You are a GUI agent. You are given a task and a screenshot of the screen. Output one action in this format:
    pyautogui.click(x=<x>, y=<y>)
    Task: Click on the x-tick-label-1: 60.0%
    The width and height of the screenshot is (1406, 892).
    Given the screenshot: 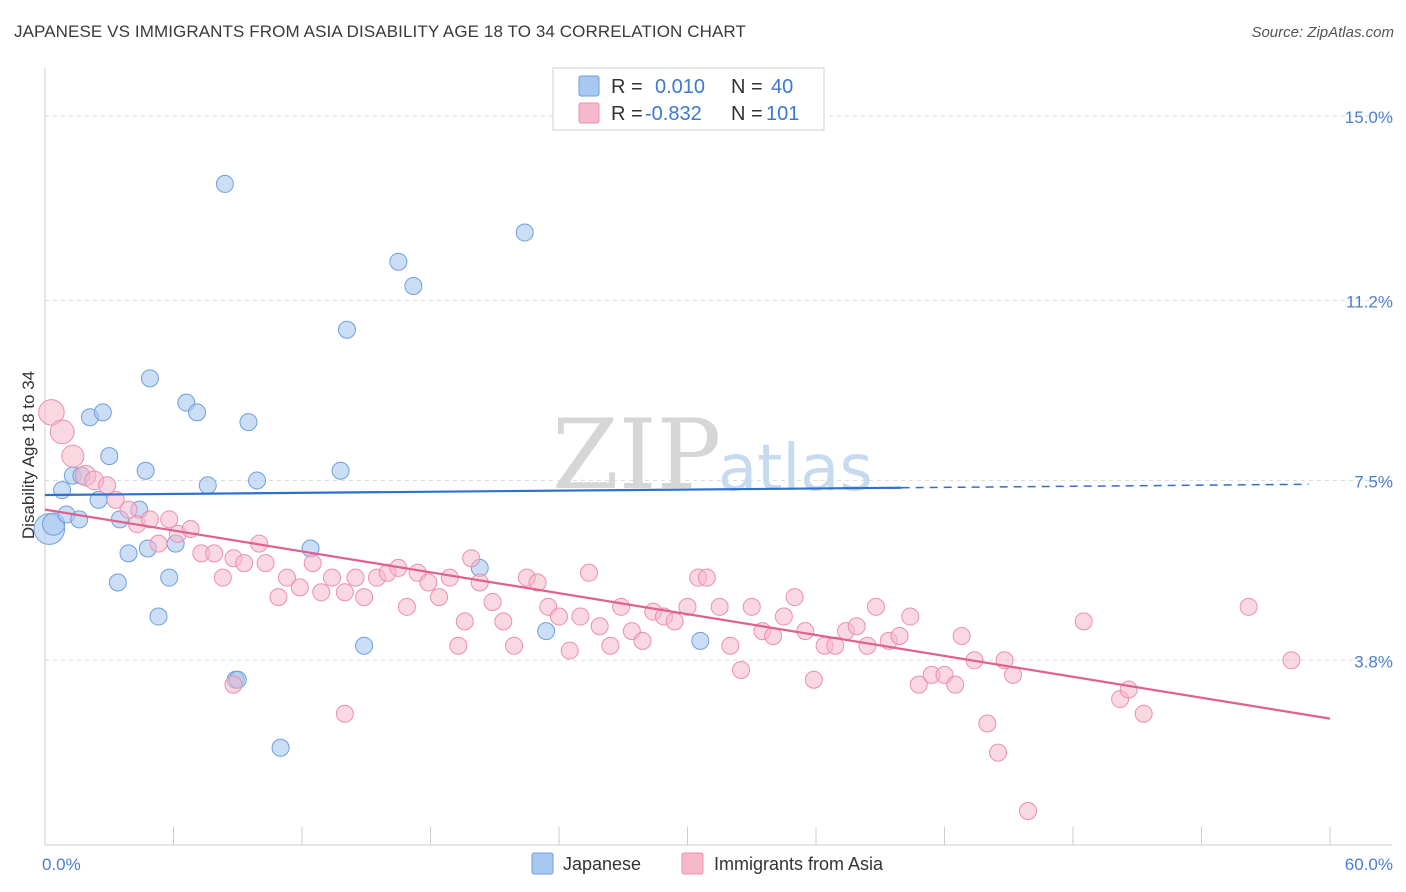 What is the action you would take?
    pyautogui.click(x=1369, y=864)
    